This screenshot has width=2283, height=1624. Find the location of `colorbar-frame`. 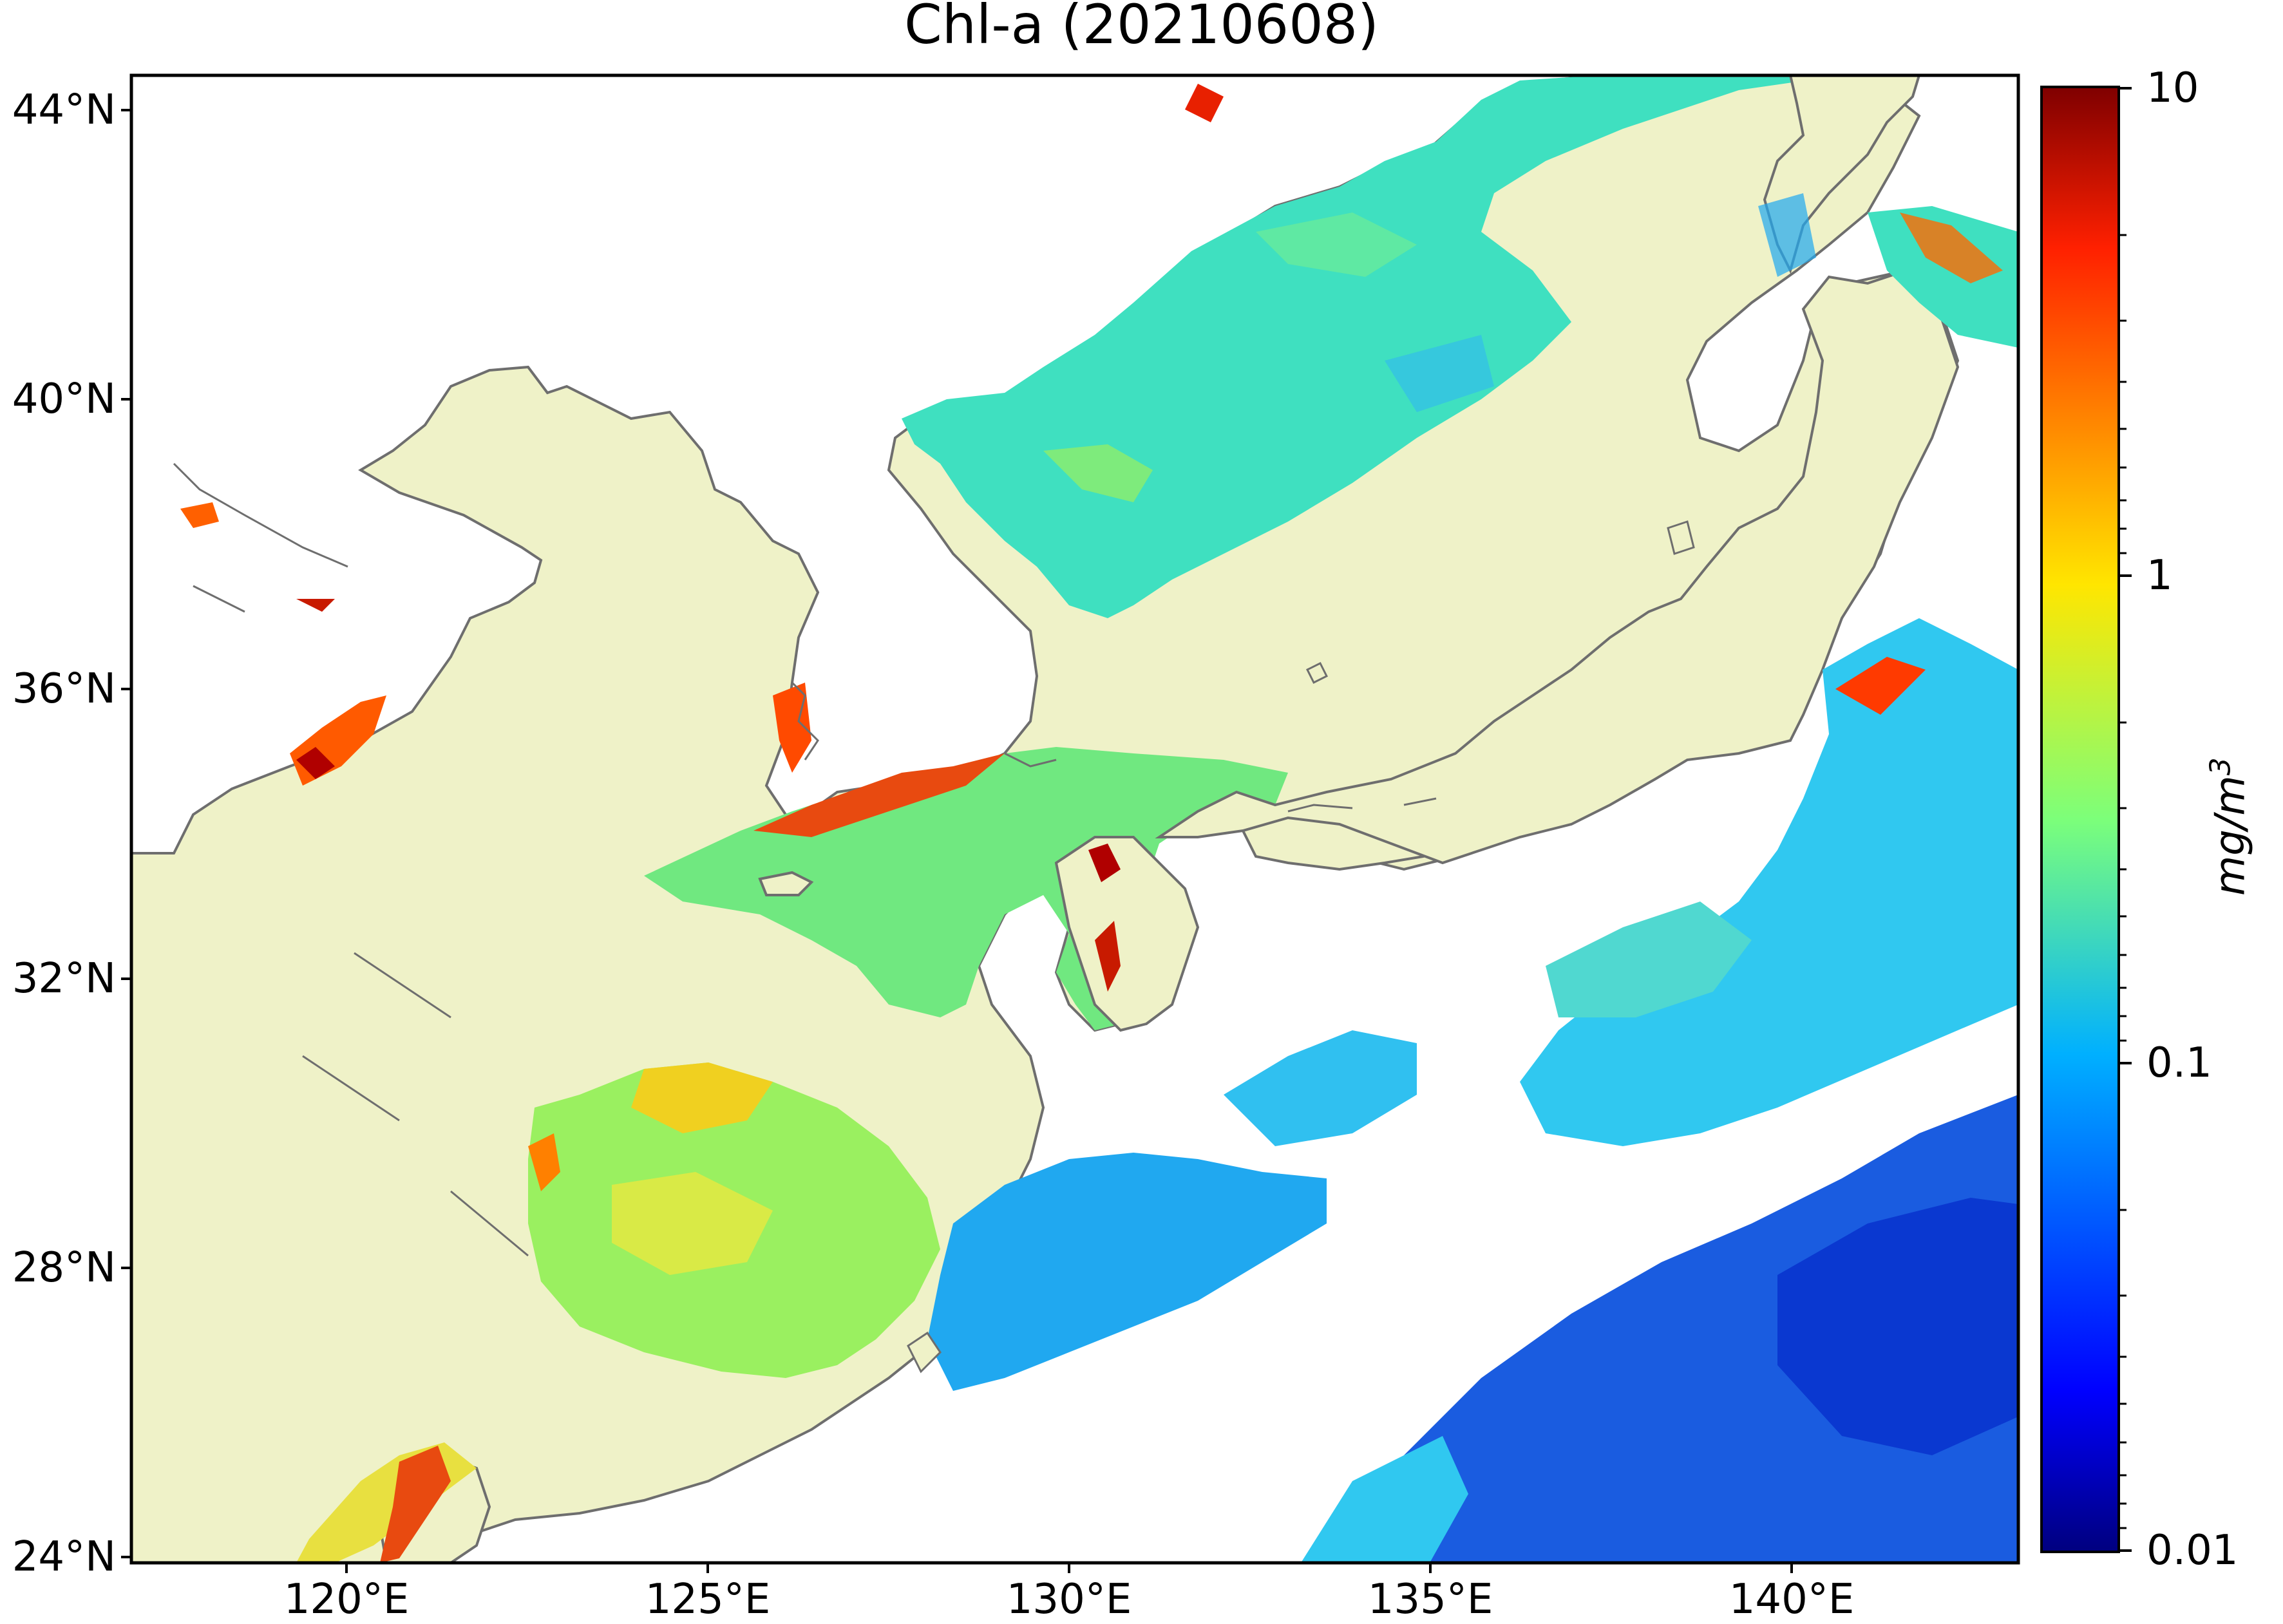

colorbar-frame is located at coordinates (2080, 820).